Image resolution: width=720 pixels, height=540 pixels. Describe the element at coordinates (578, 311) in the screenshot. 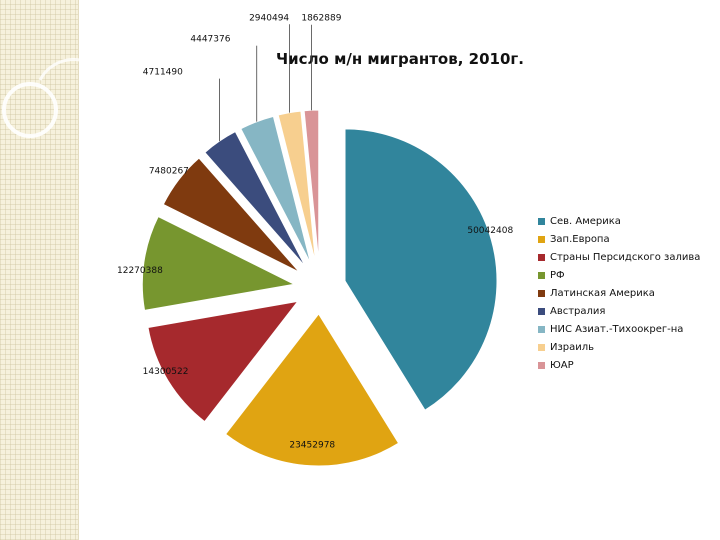

I see `legend-label: Австралия` at that location.